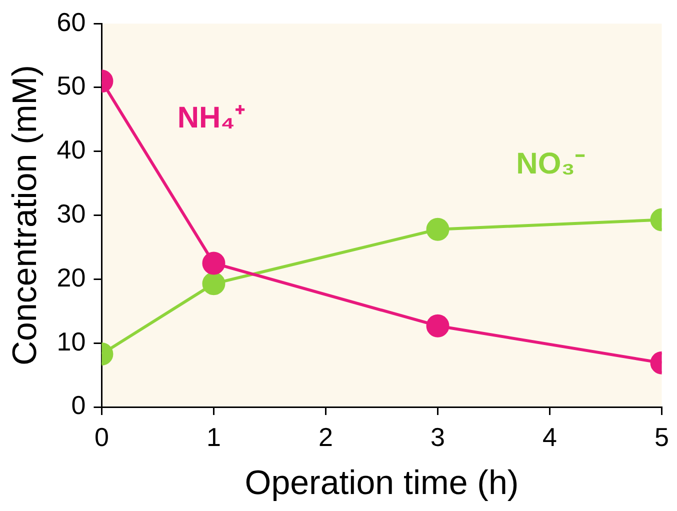  What do you see at coordinates (78, 405) in the screenshot?
I see `y-tick-label: 0` at bounding box center [78, 405].